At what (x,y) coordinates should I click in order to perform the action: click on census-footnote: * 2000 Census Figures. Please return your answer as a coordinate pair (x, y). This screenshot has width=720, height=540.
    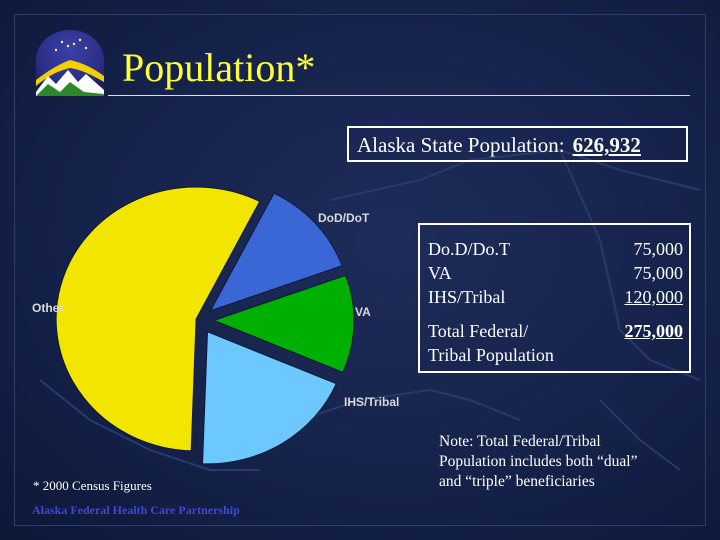
    Looking at the image, I should click on (92, 485).